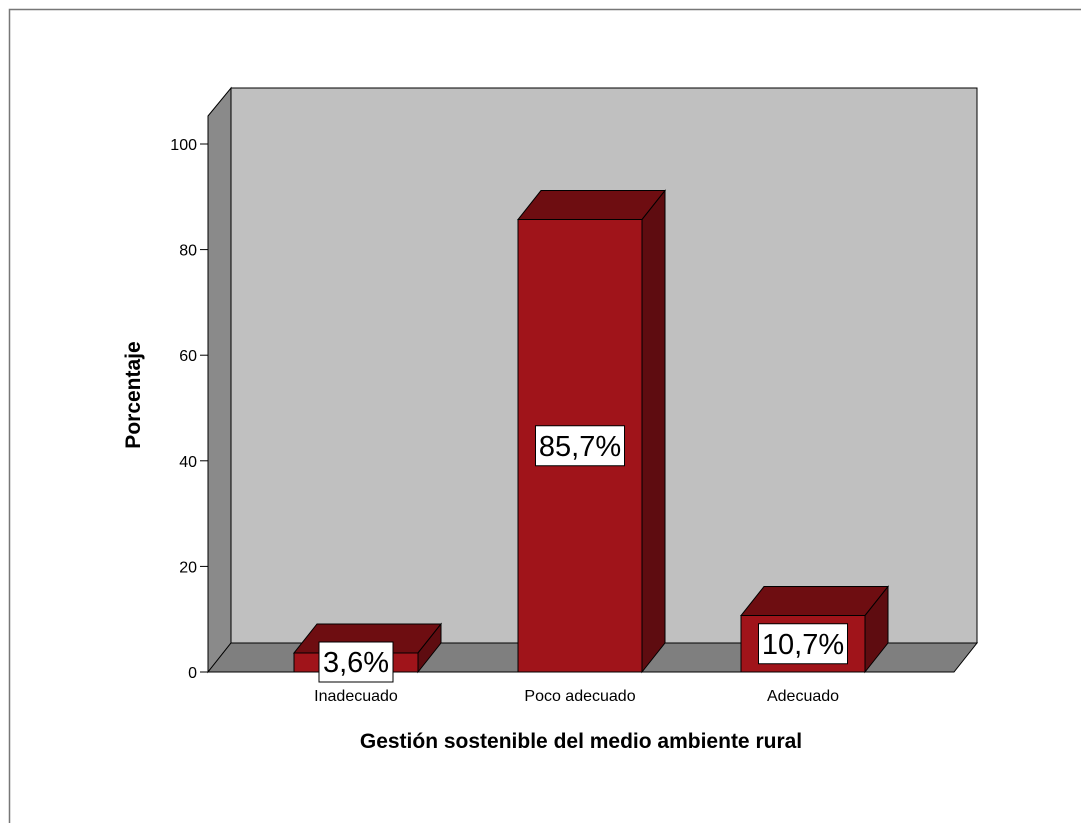 The image size is (1081, 828). I want to click on y-tick-label: 0, so click(192, 673).